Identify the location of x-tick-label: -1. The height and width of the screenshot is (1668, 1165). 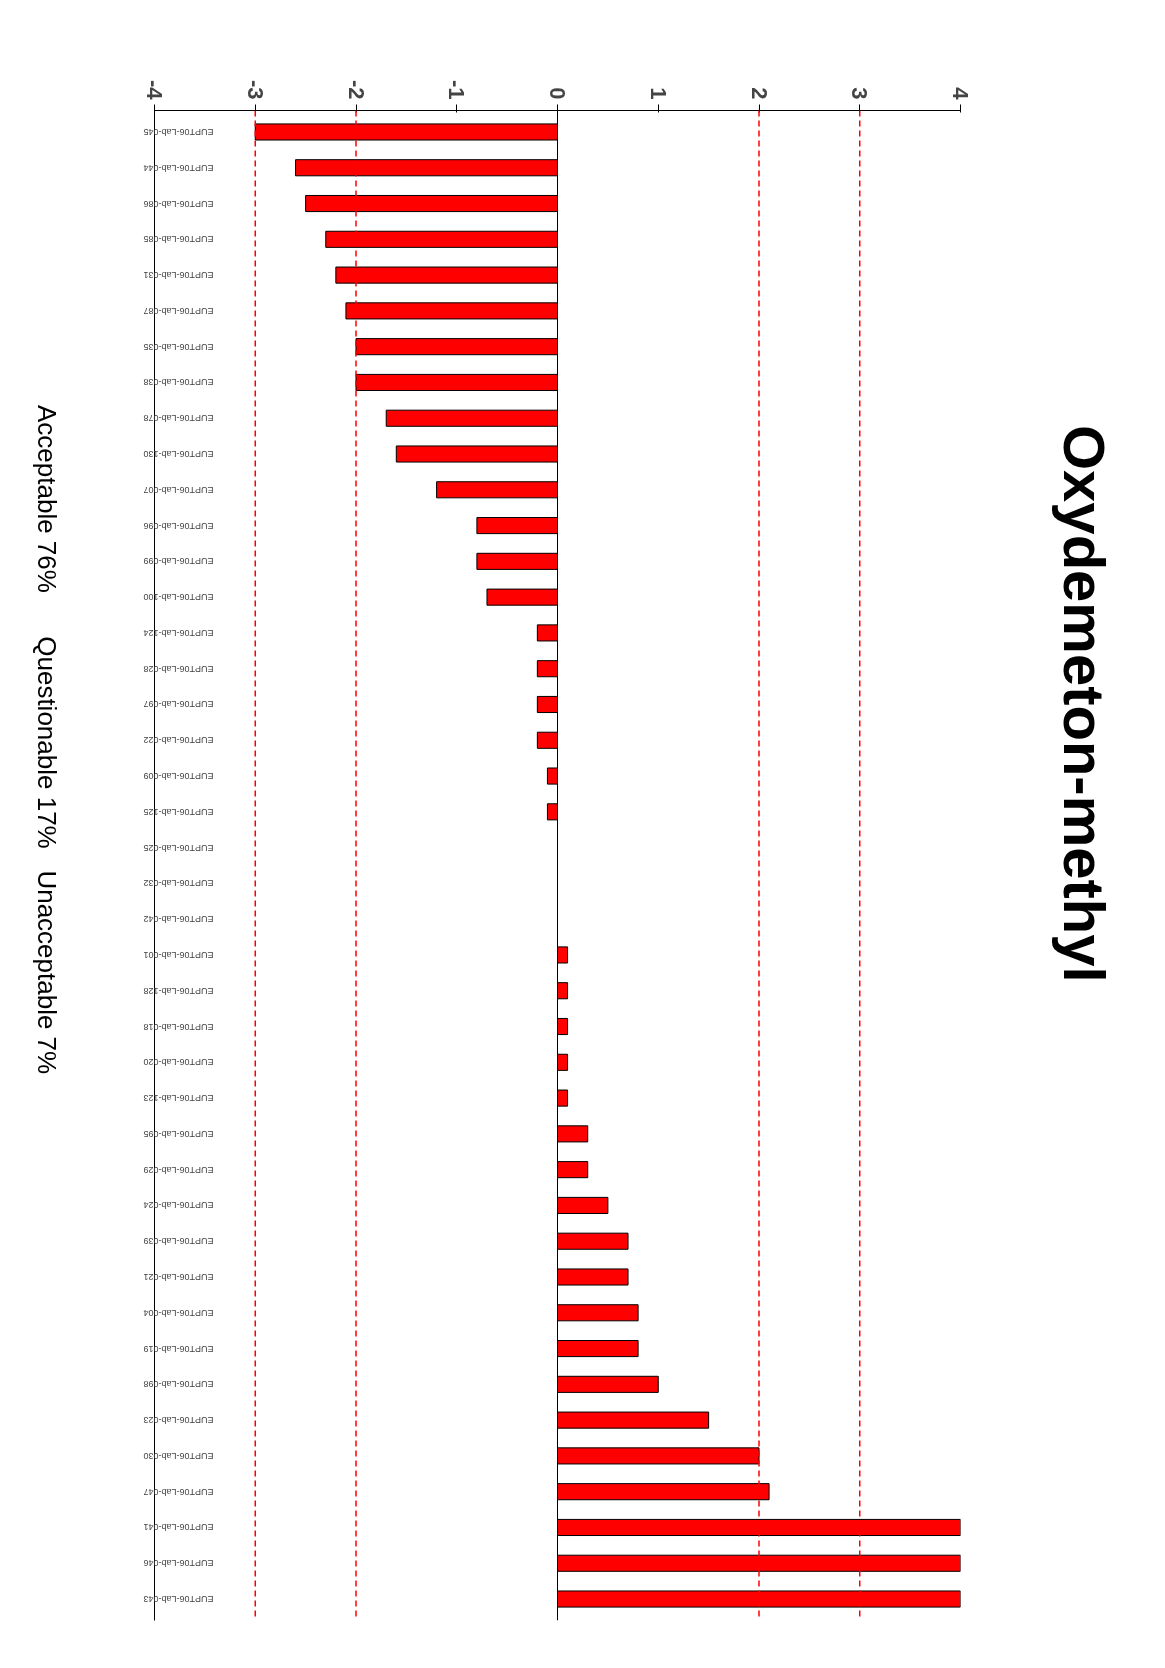
(457, 89).